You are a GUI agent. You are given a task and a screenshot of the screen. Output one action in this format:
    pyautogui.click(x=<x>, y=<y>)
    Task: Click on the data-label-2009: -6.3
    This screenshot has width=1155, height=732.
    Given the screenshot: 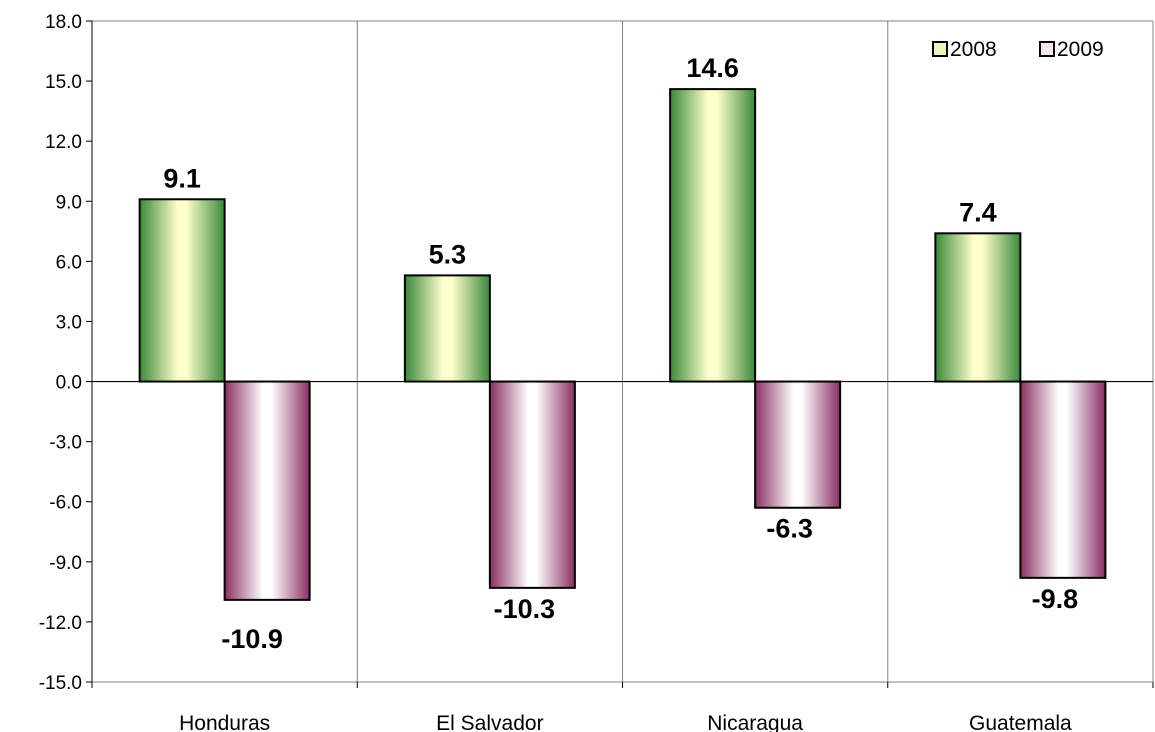 What is the action you would take?
    pyautogui.click(x=789, y=529)
    